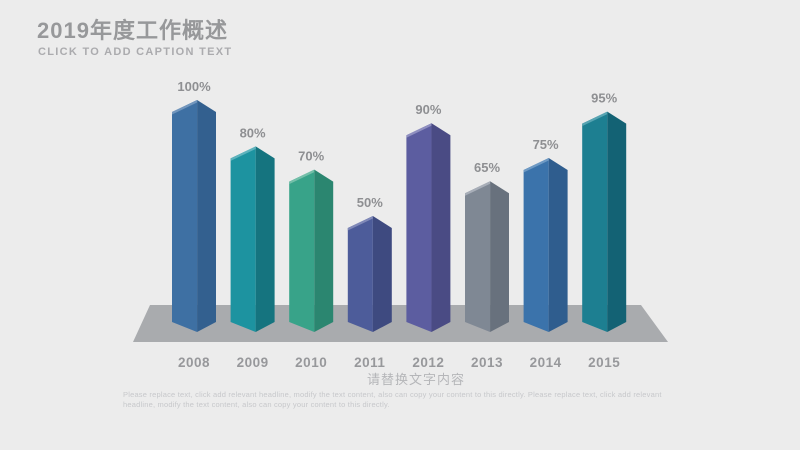  I want to click on bar-2014-right-face, so click(558, 245).